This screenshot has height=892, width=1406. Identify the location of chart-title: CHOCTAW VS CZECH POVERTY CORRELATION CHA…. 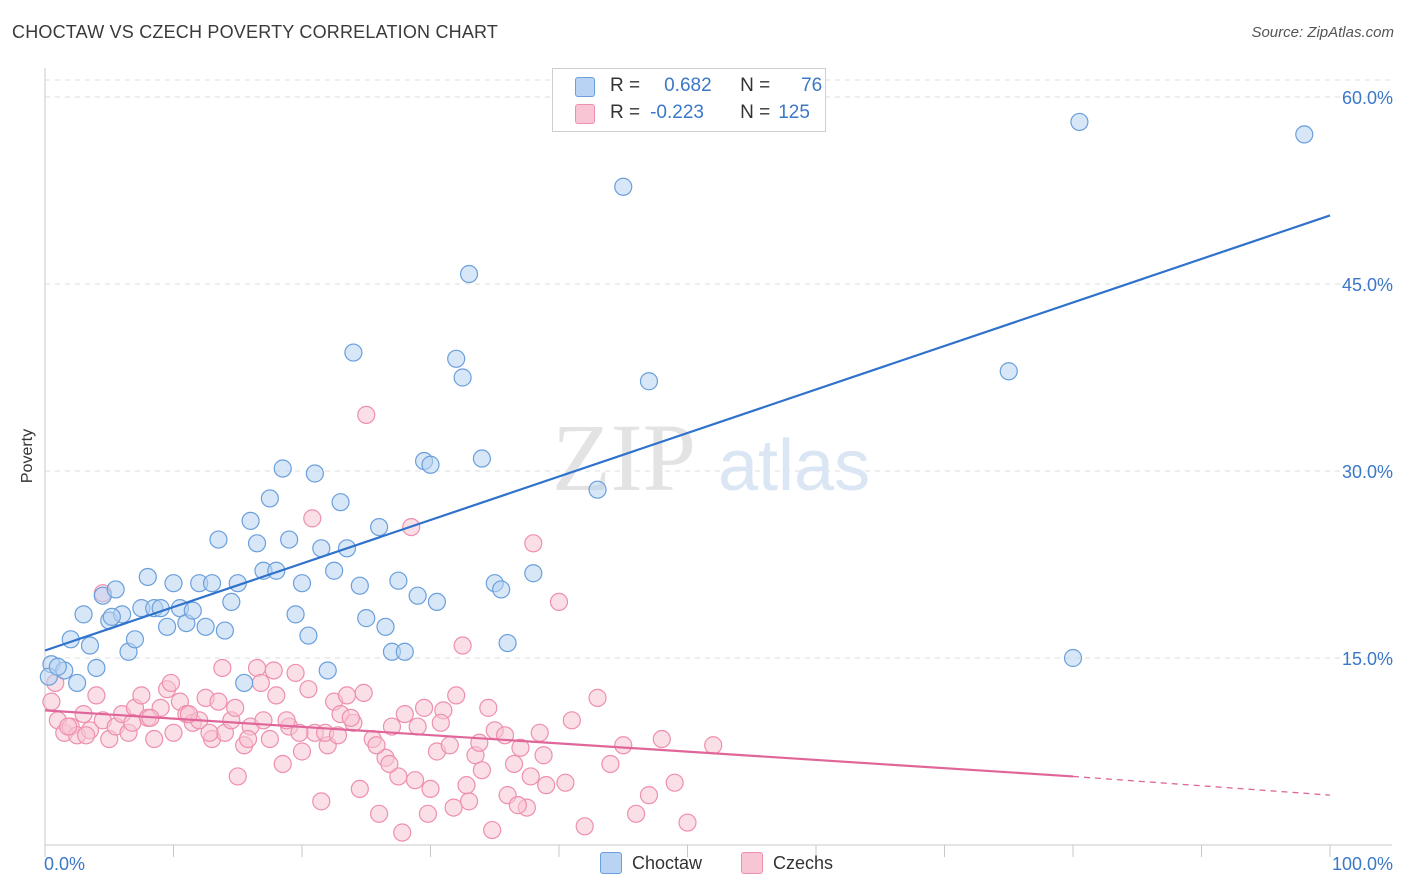
(255, 32).